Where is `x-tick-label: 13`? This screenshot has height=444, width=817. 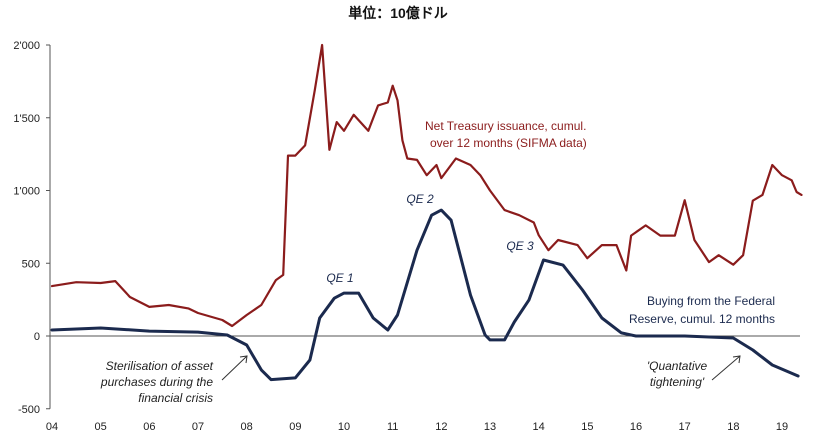 x-tick-label: 13 is located at coordinates (490, 427).